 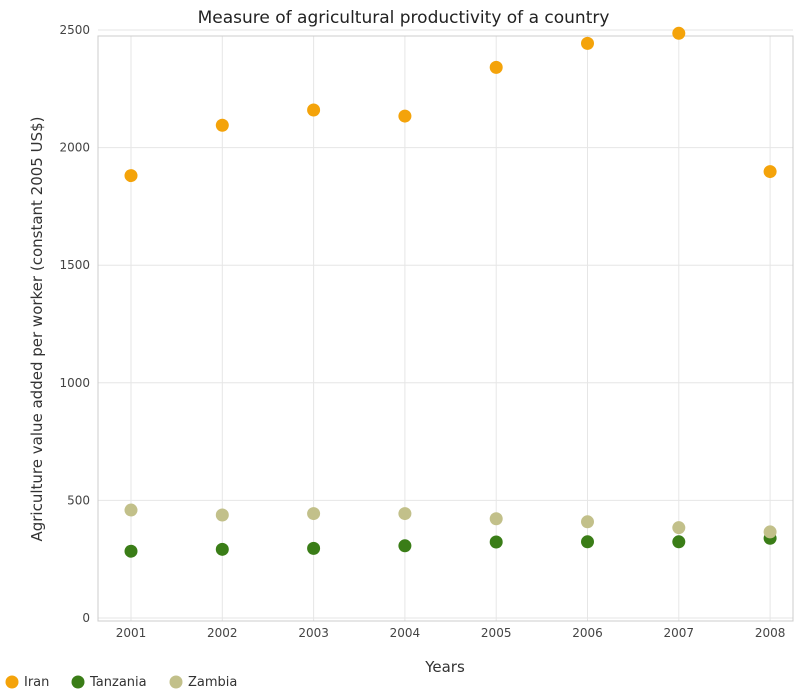 What do you see at coordinates (131, 633) in the screenshot?
I see `x-tick-label: 2001` at bounding box center [131, 633].